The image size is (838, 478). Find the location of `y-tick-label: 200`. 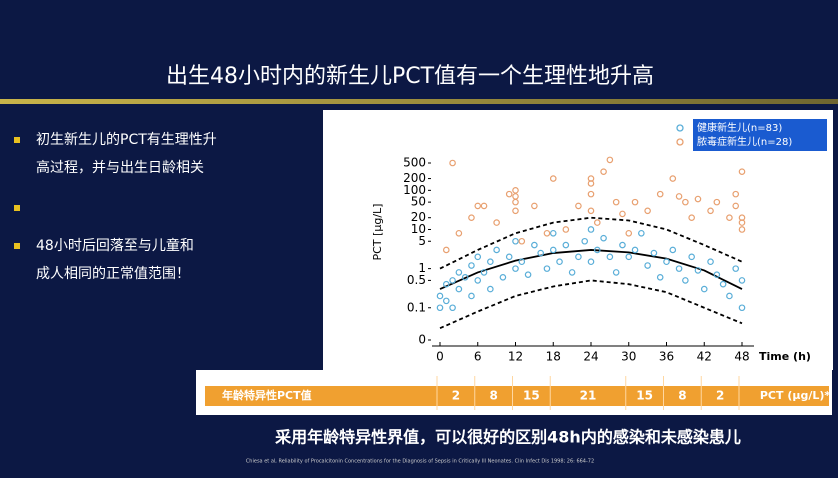

y-tick-label: 200 is located at coordinates (414, 178).